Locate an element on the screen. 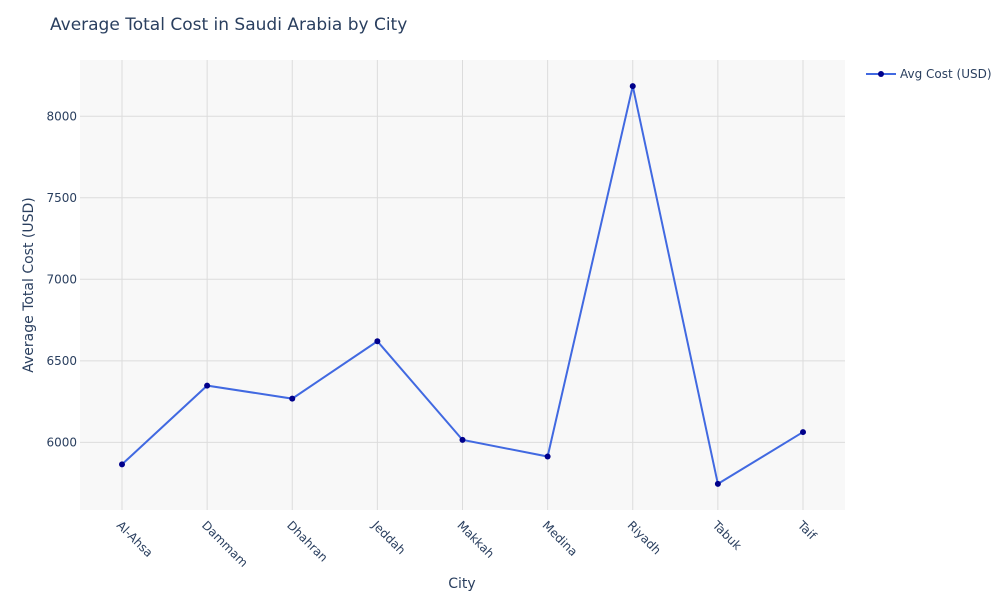 The width and height of the screenshot is (1000, 600). x-tick-label: Dammam is located at coordinates (225, 544).